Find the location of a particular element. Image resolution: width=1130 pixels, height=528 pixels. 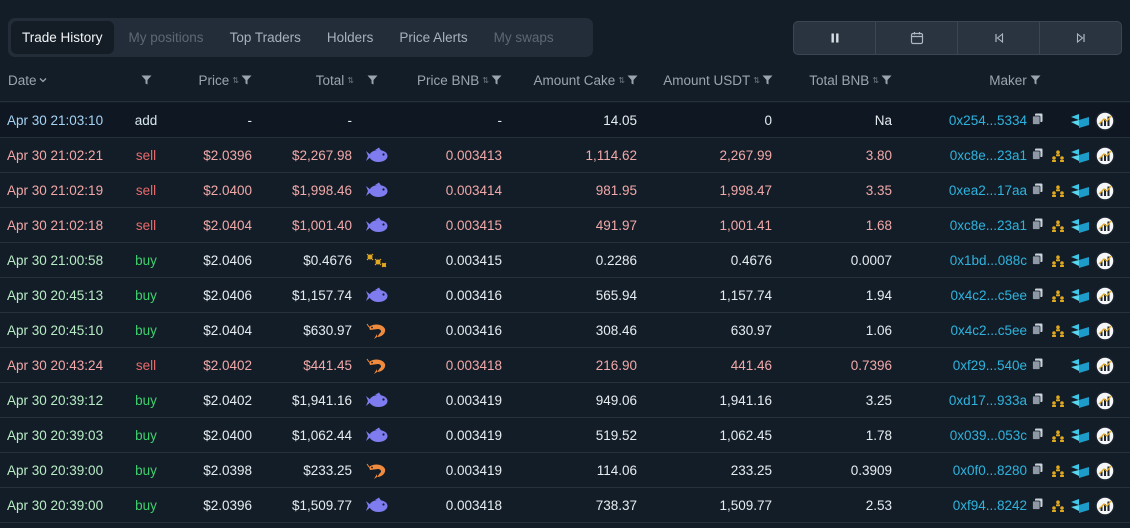

trade-amount-cake: 216.90 is located at coordinates (616, 365).